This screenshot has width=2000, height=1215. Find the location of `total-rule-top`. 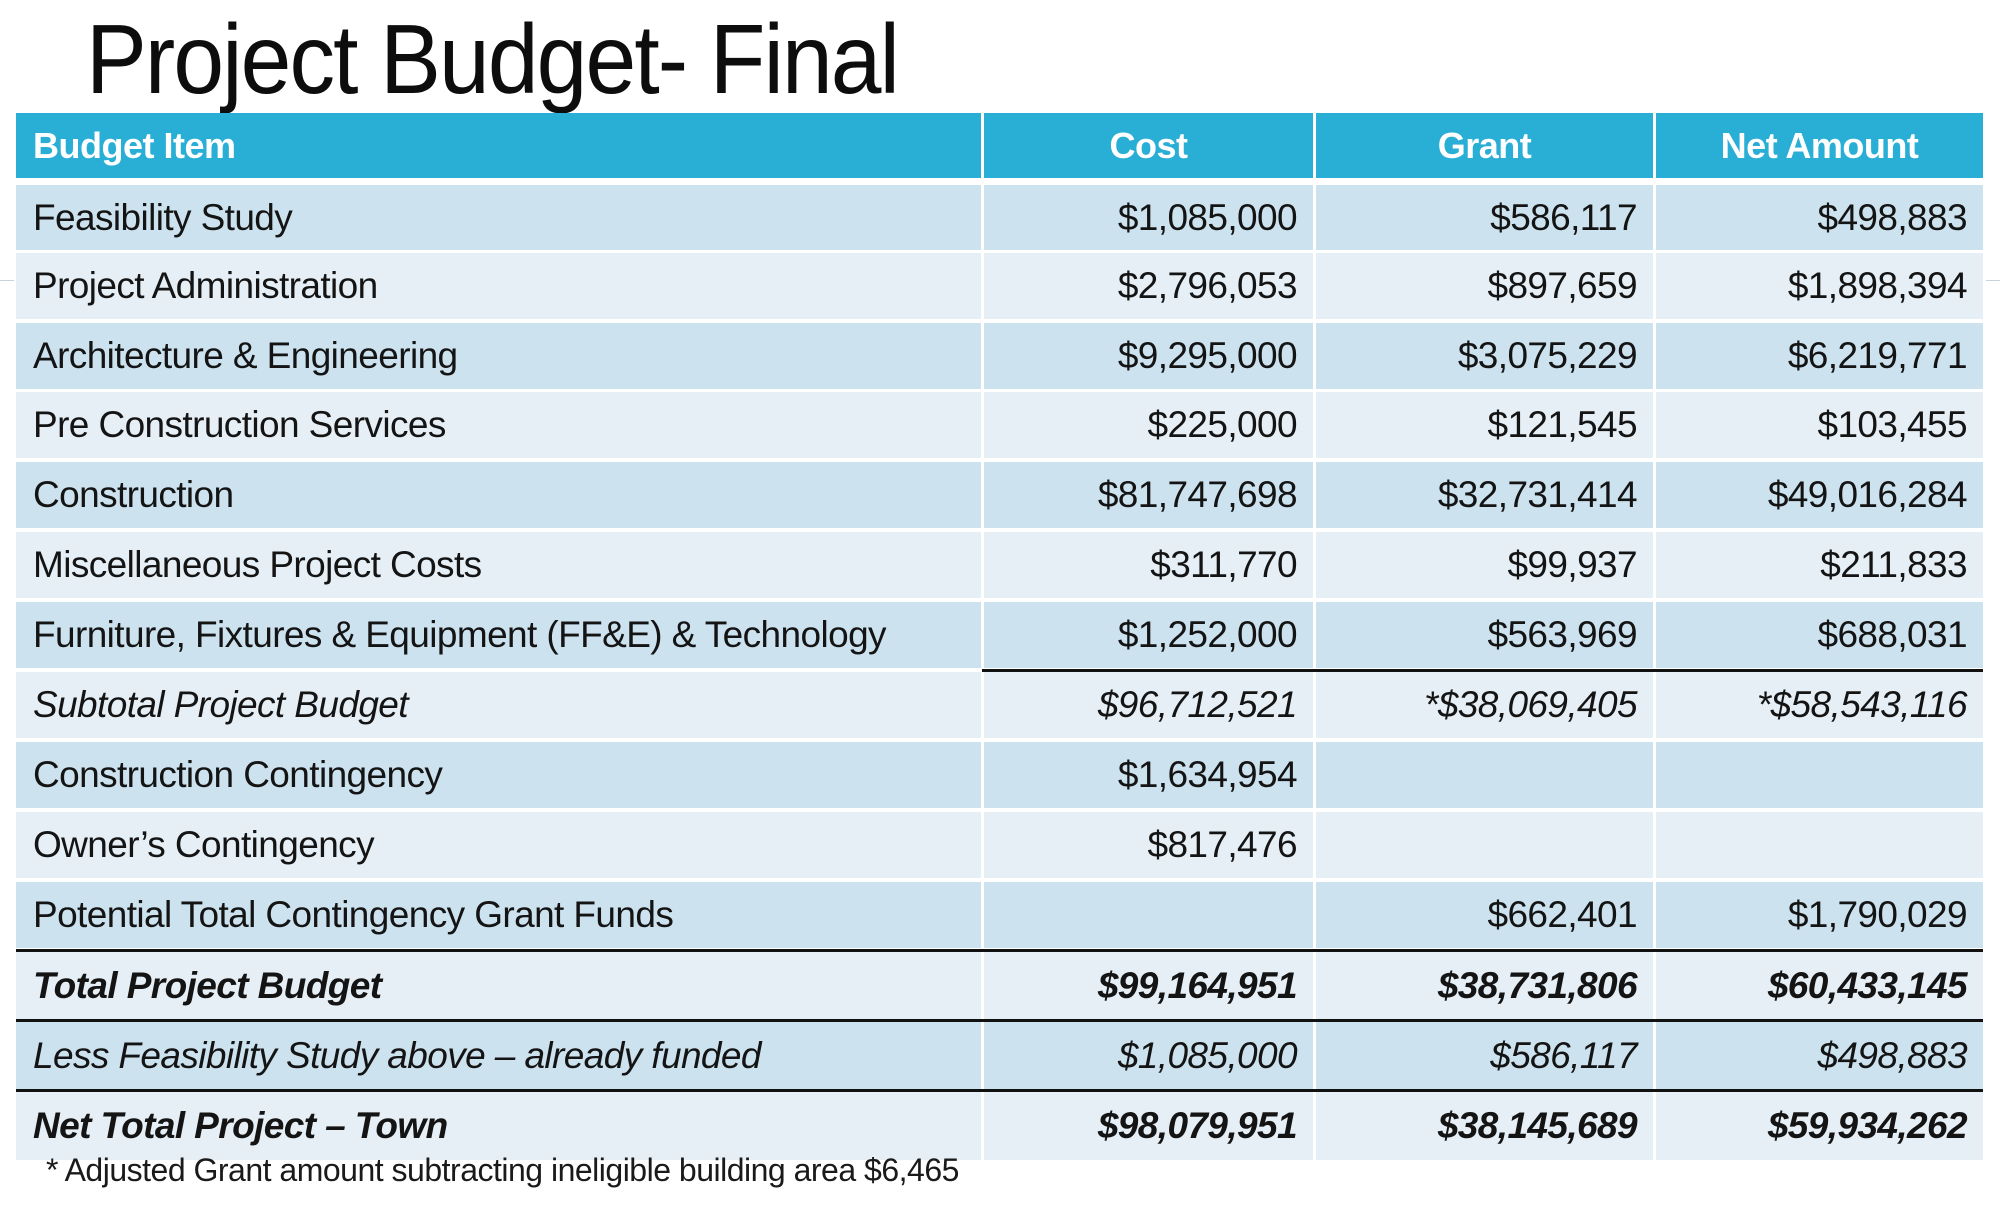

total-rule-top is located at coordinates (999, 950).